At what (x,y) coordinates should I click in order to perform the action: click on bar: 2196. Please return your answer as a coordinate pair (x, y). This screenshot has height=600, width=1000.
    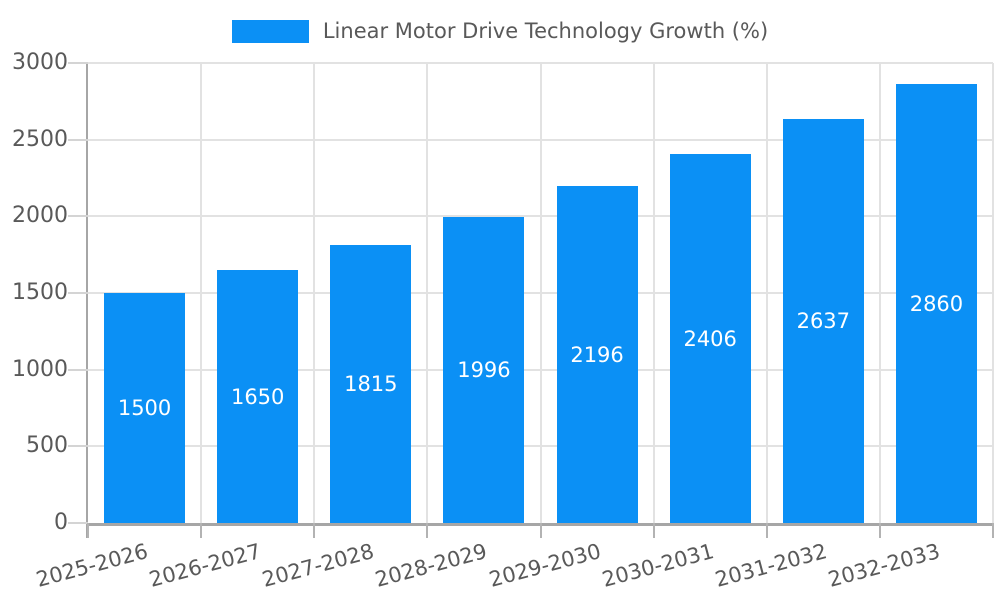
    Looking at the image, I should click on (597, 354).